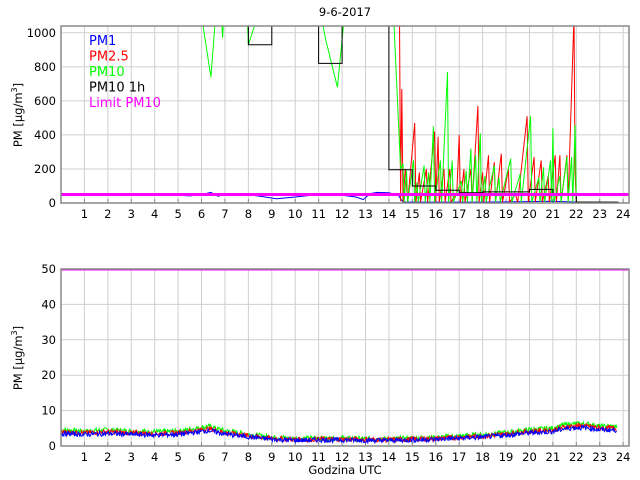 This screenshot has width=640, height=480. I want to click on series-line-pm1, so click(339, 434).